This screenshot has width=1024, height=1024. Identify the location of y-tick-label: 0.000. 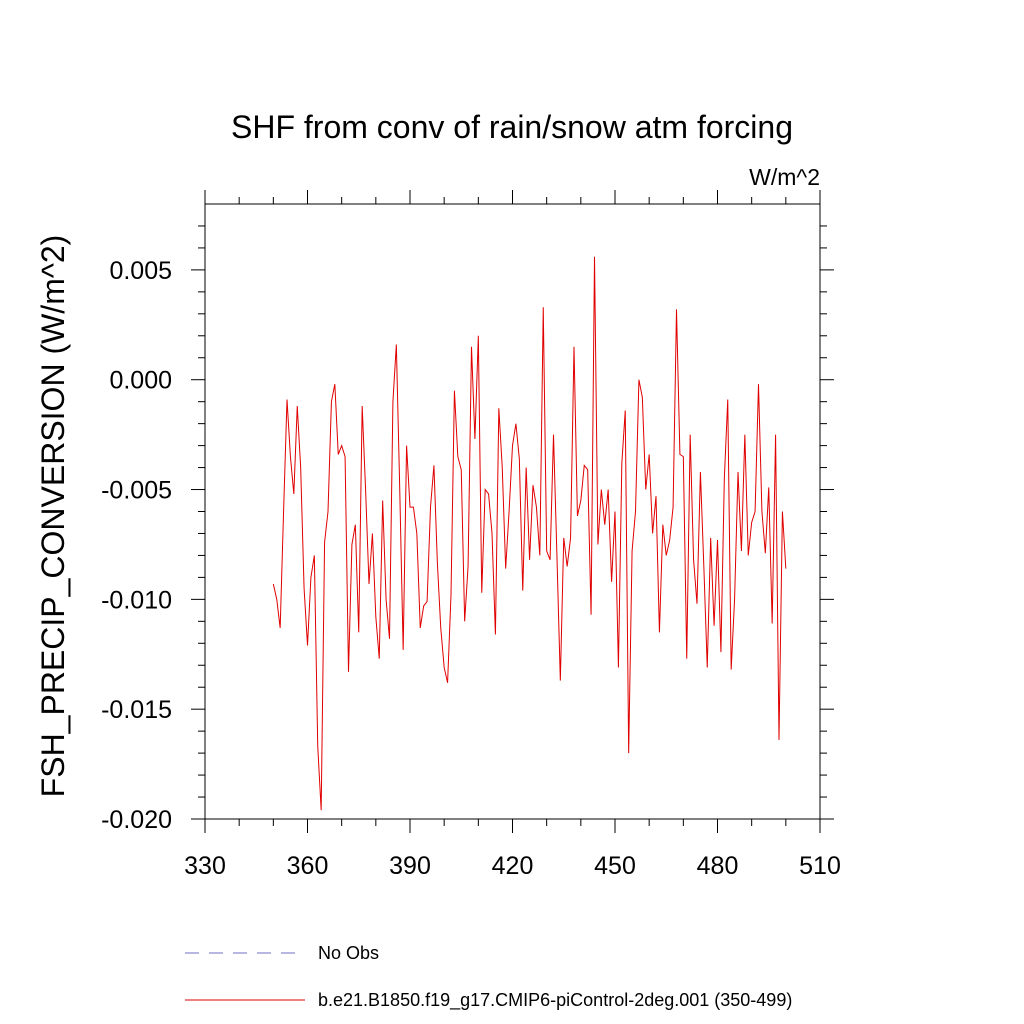
(140, 381).